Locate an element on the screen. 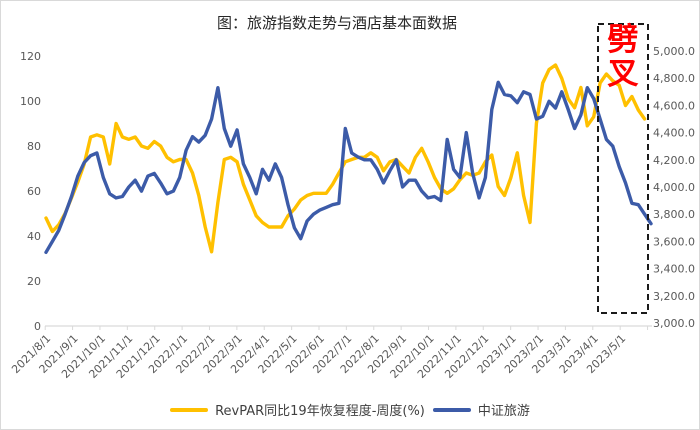 Image resolution: width=700 pixels, height=430 pixels. y-tick-label-left: 20 is located at coordinates (34, 281).